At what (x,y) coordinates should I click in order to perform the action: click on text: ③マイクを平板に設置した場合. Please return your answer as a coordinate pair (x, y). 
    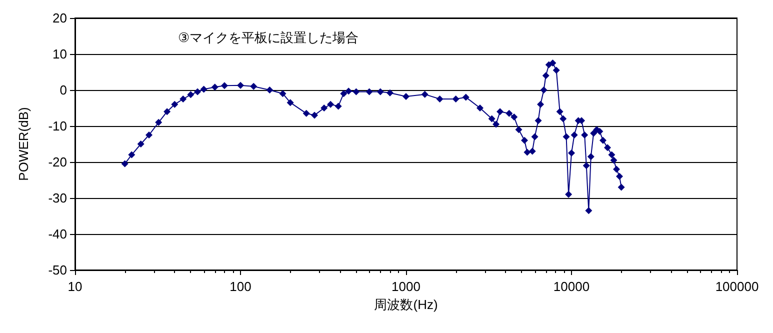
    Looking at the image, I should click on (268, 37).